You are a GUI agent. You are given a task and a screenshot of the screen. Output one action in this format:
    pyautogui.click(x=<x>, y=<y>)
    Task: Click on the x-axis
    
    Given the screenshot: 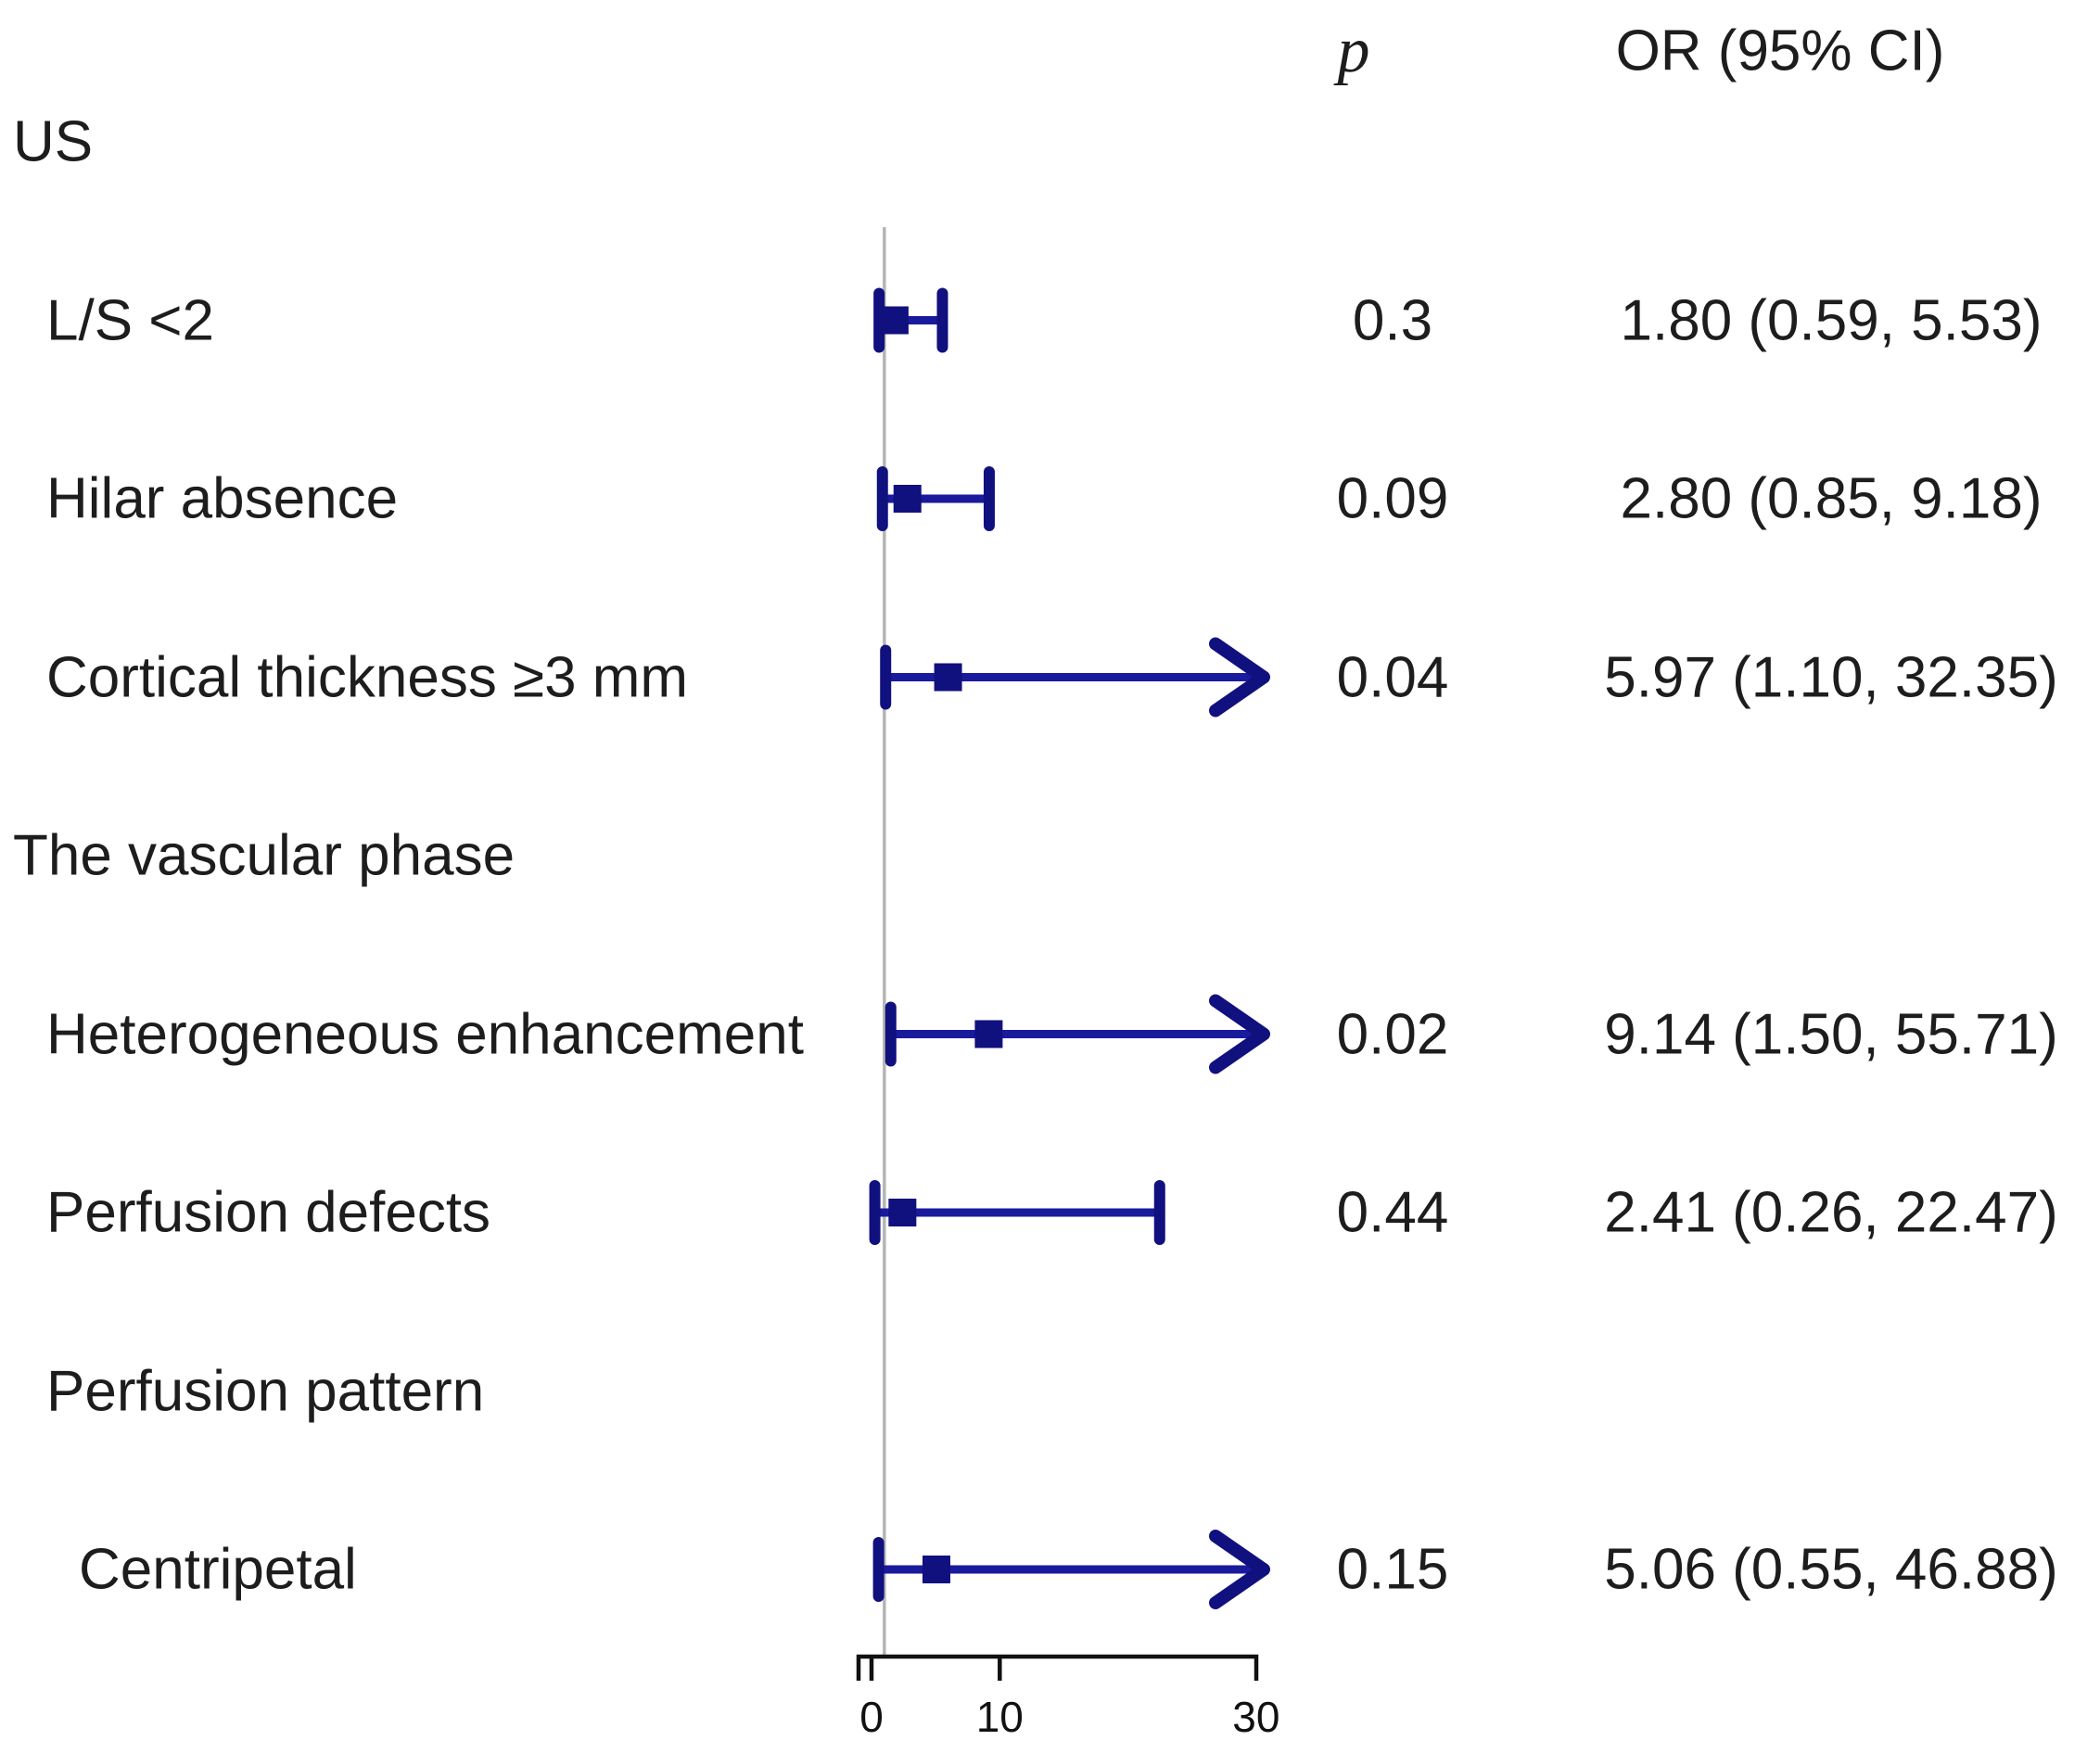 What is the action you would take?
    pyautogui.click(x=1057, y=1667)
    